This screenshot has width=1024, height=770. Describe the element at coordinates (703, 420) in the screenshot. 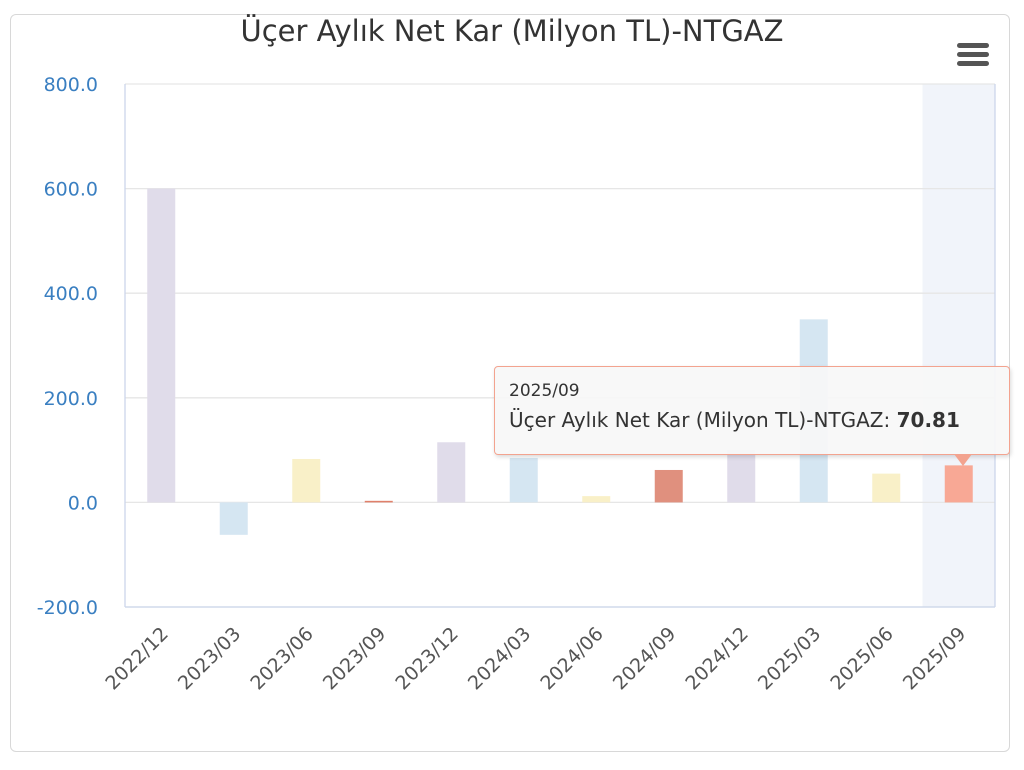

I see `tooltip-series-label: Üçer Aylık Net Kar (Milyon TL)-NTGAZ:` at that location.